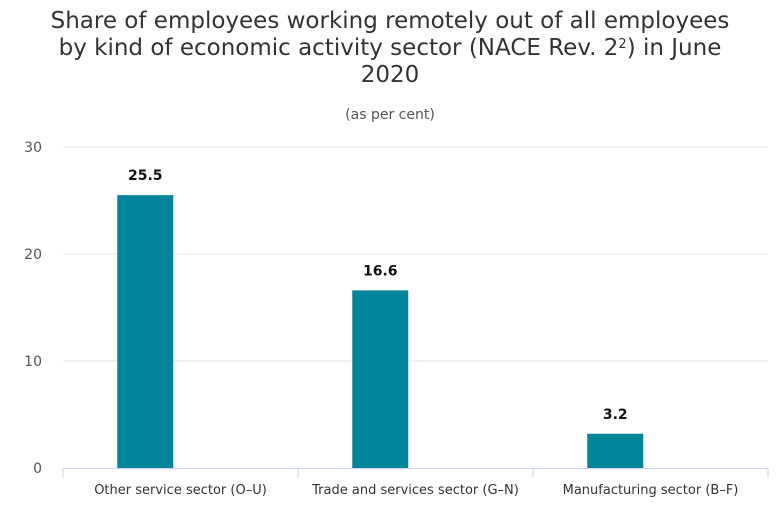 The height and width of the screenshot is (520, 780). What do you see at coordinates (415, 490) in the screenshot?
I see `x-category-label: Trade and services sector (G–N)` at bounding box center [415, 490].